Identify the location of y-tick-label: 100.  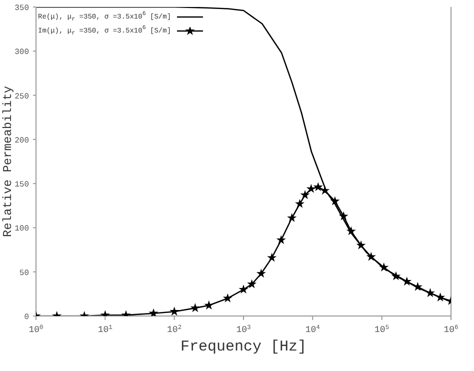
(22, 229).